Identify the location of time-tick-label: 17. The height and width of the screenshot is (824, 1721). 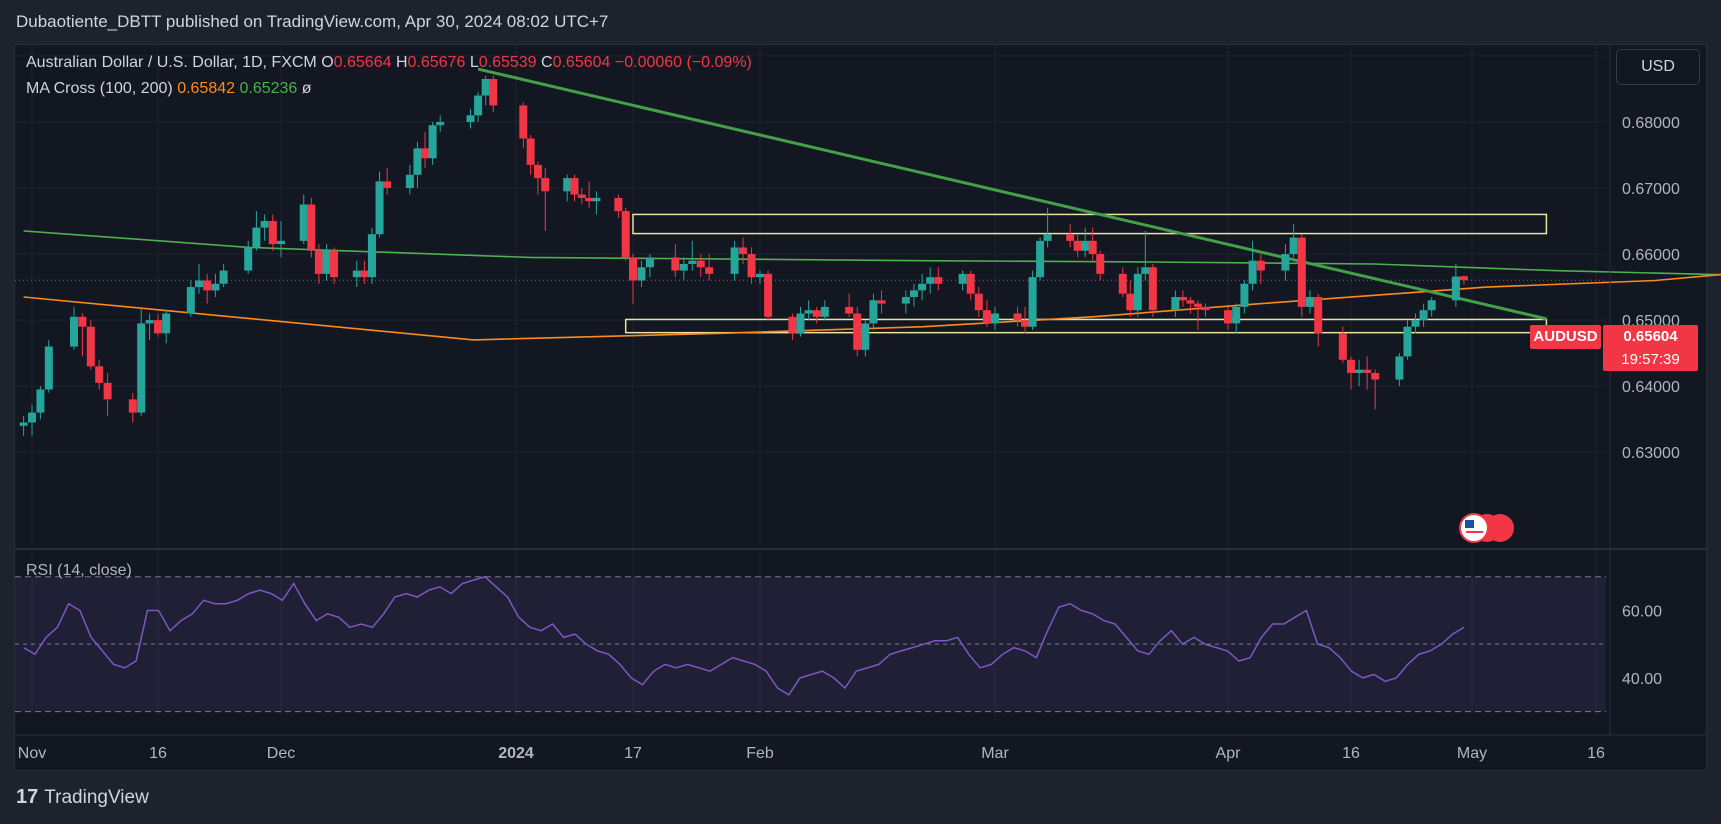
(633, 753).